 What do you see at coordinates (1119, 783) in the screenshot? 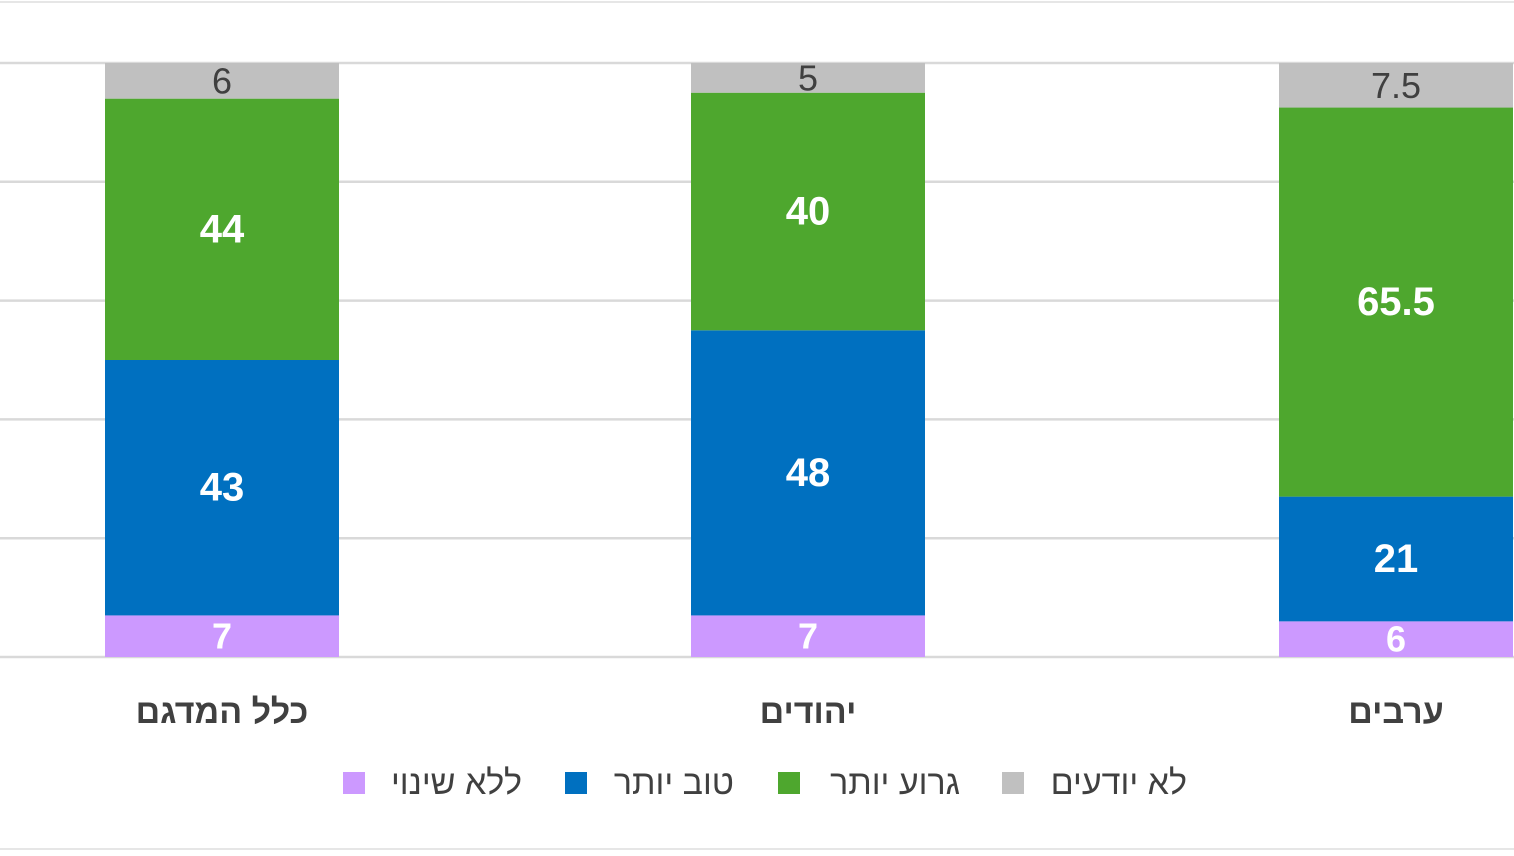
I see `legend-label: לא יודעים` at bounding box center [1119, 783].